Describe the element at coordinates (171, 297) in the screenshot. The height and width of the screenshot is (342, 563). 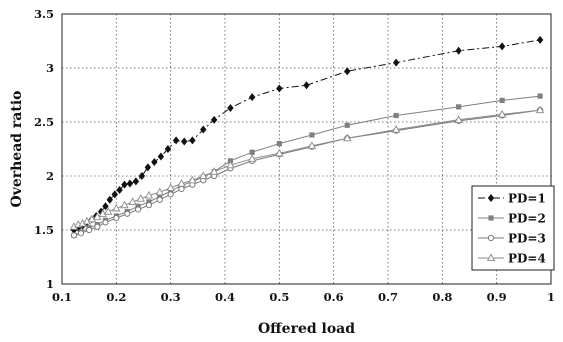
I see `x-tick-label: 0.3` at that location.